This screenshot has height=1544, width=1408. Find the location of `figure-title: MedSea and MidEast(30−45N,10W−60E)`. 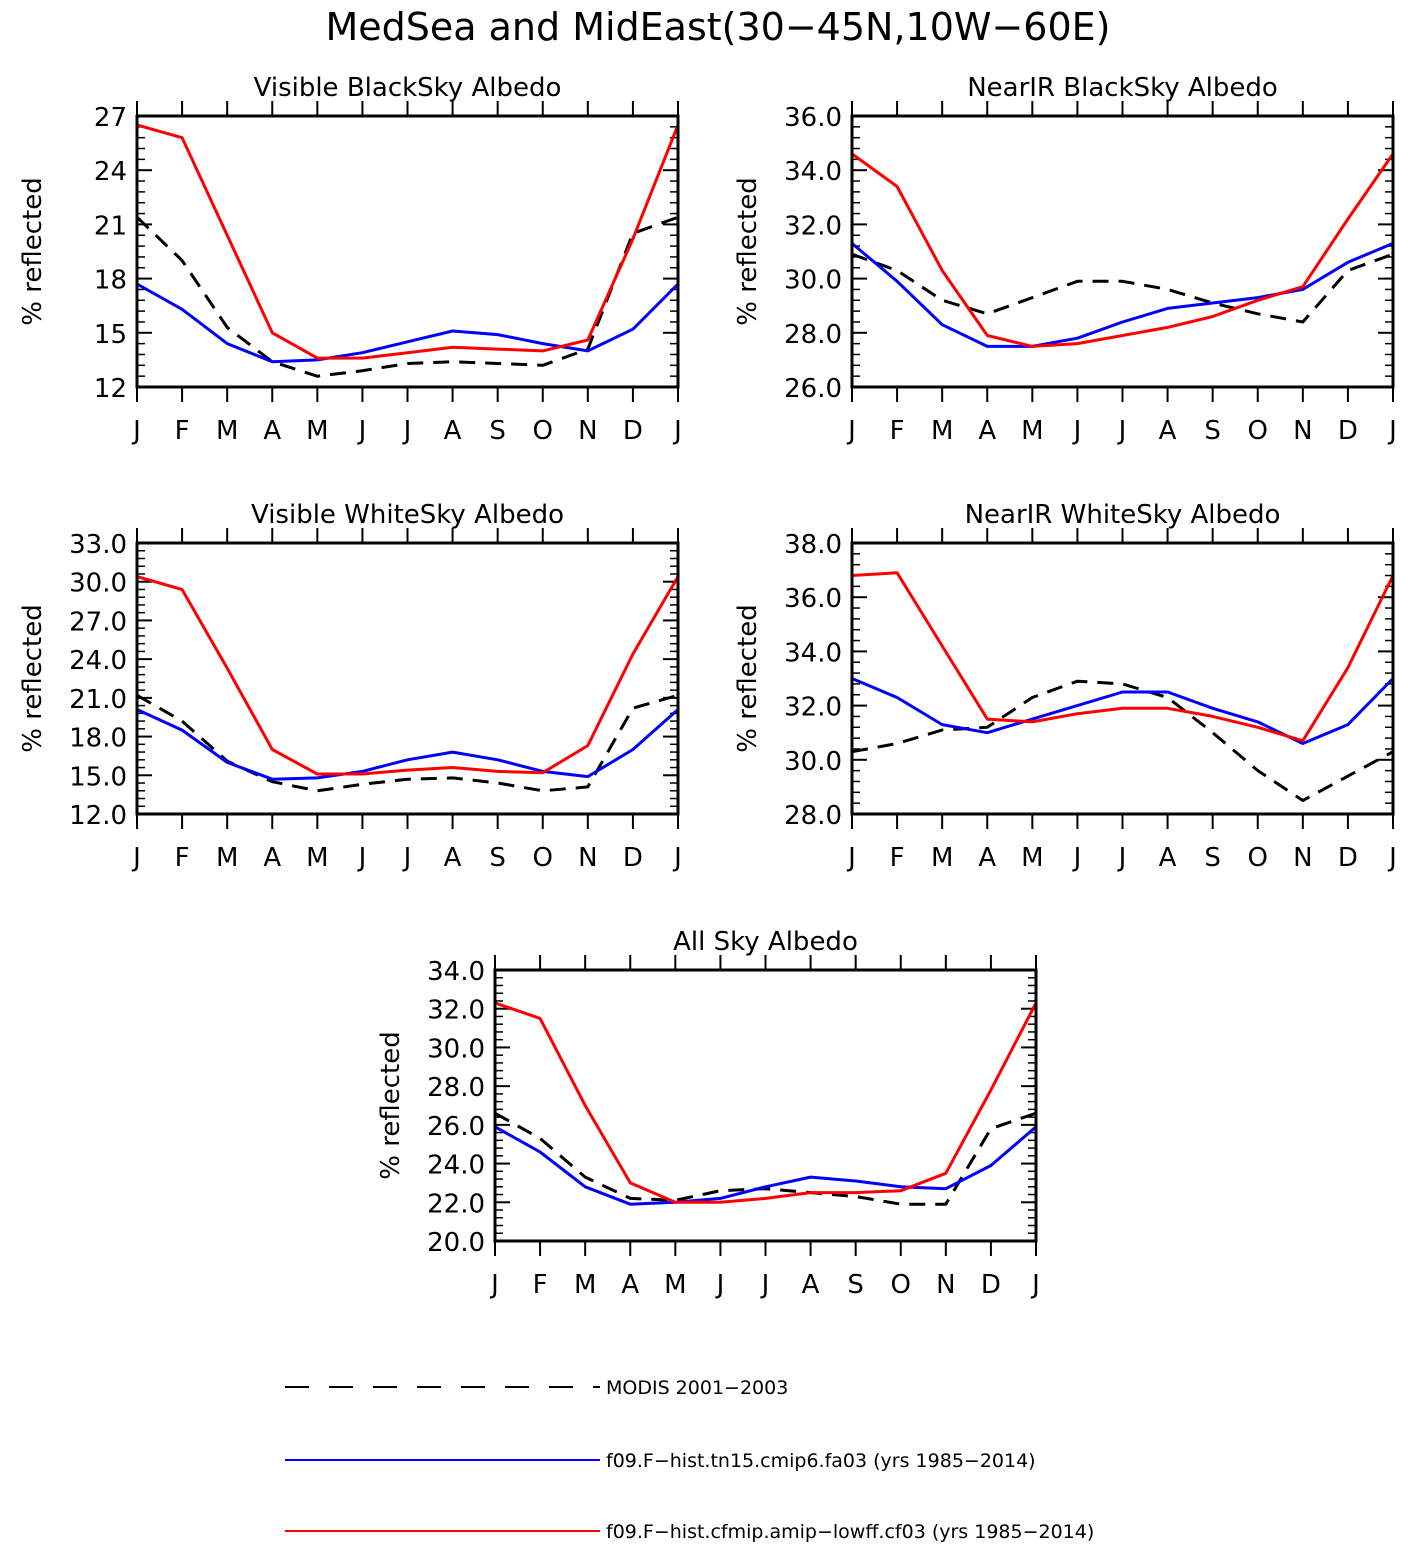

figure-title: MedSea and MidEast(30−45N,10W−60E) is located at coordinates (717, 27).